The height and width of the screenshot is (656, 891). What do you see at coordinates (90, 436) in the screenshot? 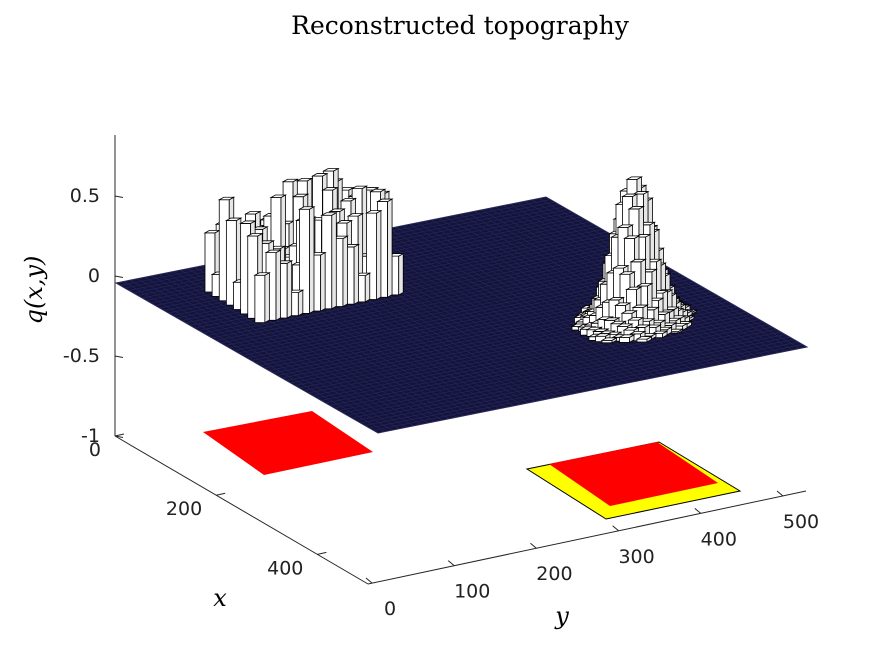
I see `z-tick-label: -1` at bounding box center [90, 436].